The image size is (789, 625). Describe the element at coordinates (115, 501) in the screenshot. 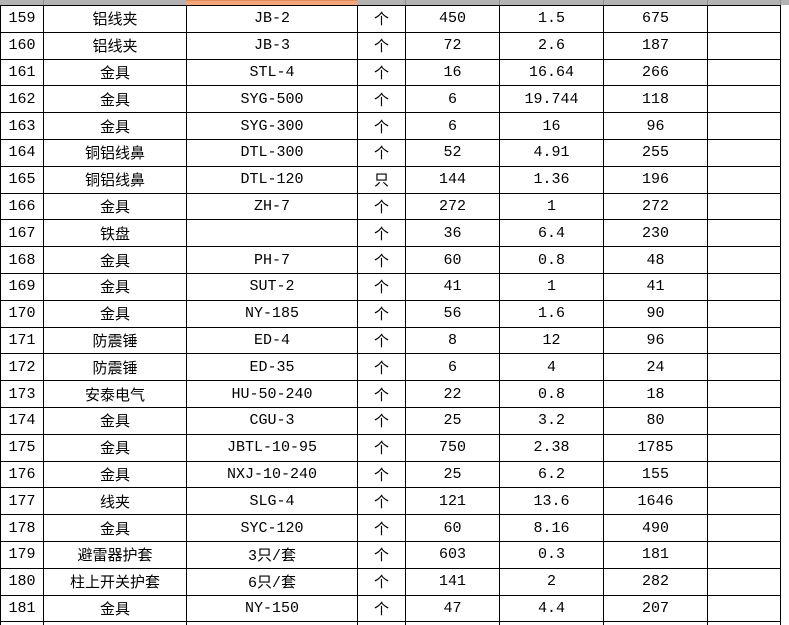

I see `item-name-cell: 线夹` at that location.